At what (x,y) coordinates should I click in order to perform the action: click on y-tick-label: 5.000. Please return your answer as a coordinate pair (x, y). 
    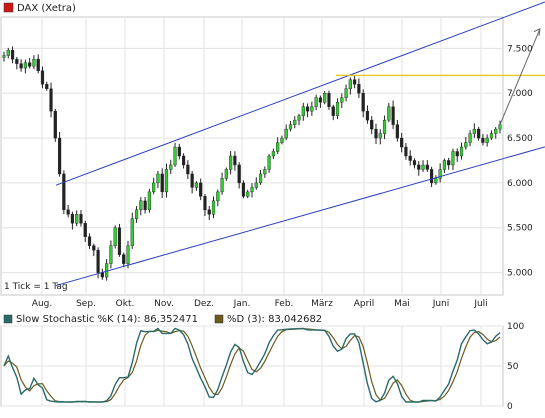
    Looking at the image, I should click on (520, 274).